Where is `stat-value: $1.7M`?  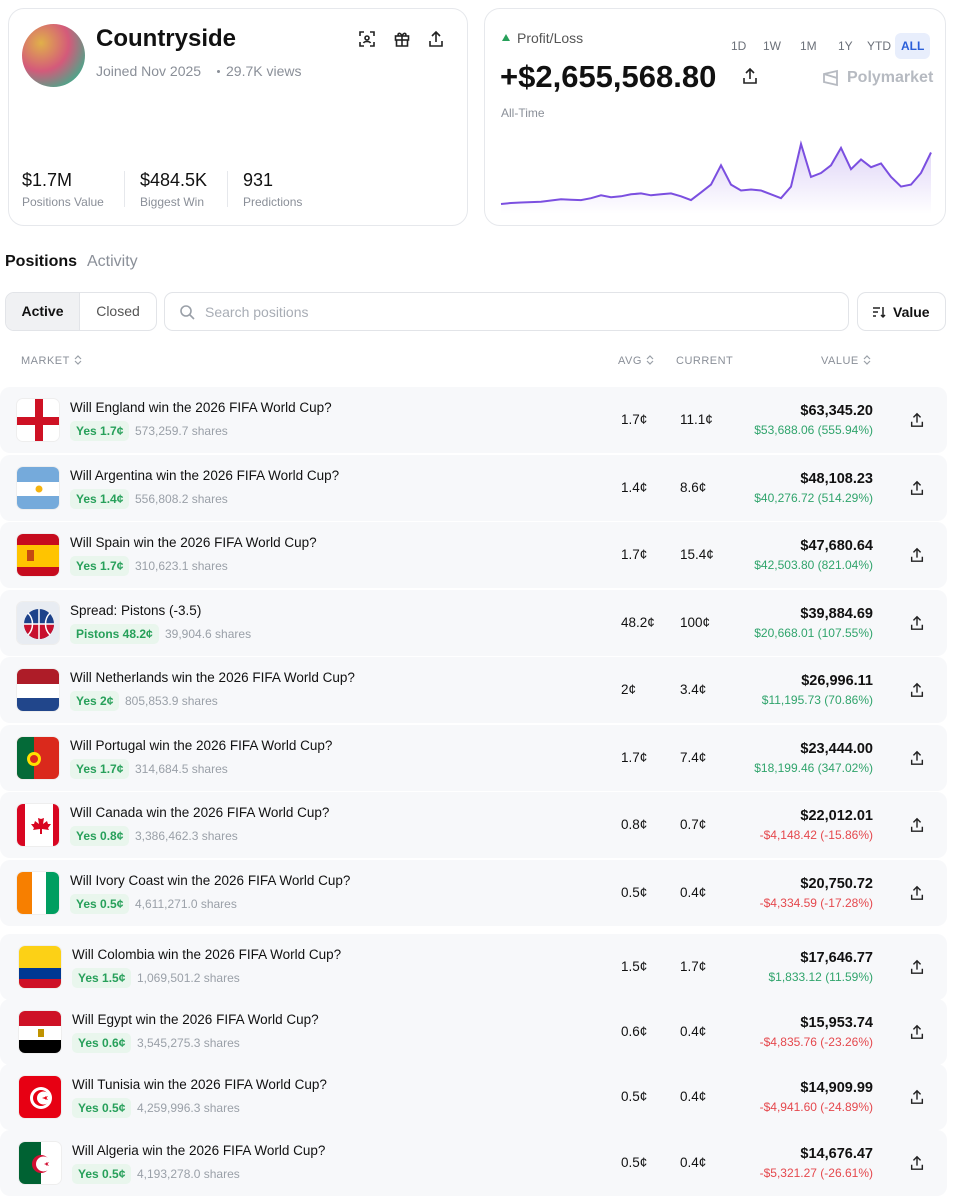
stat-value: $1.7M is located at coordinates (47, 180).